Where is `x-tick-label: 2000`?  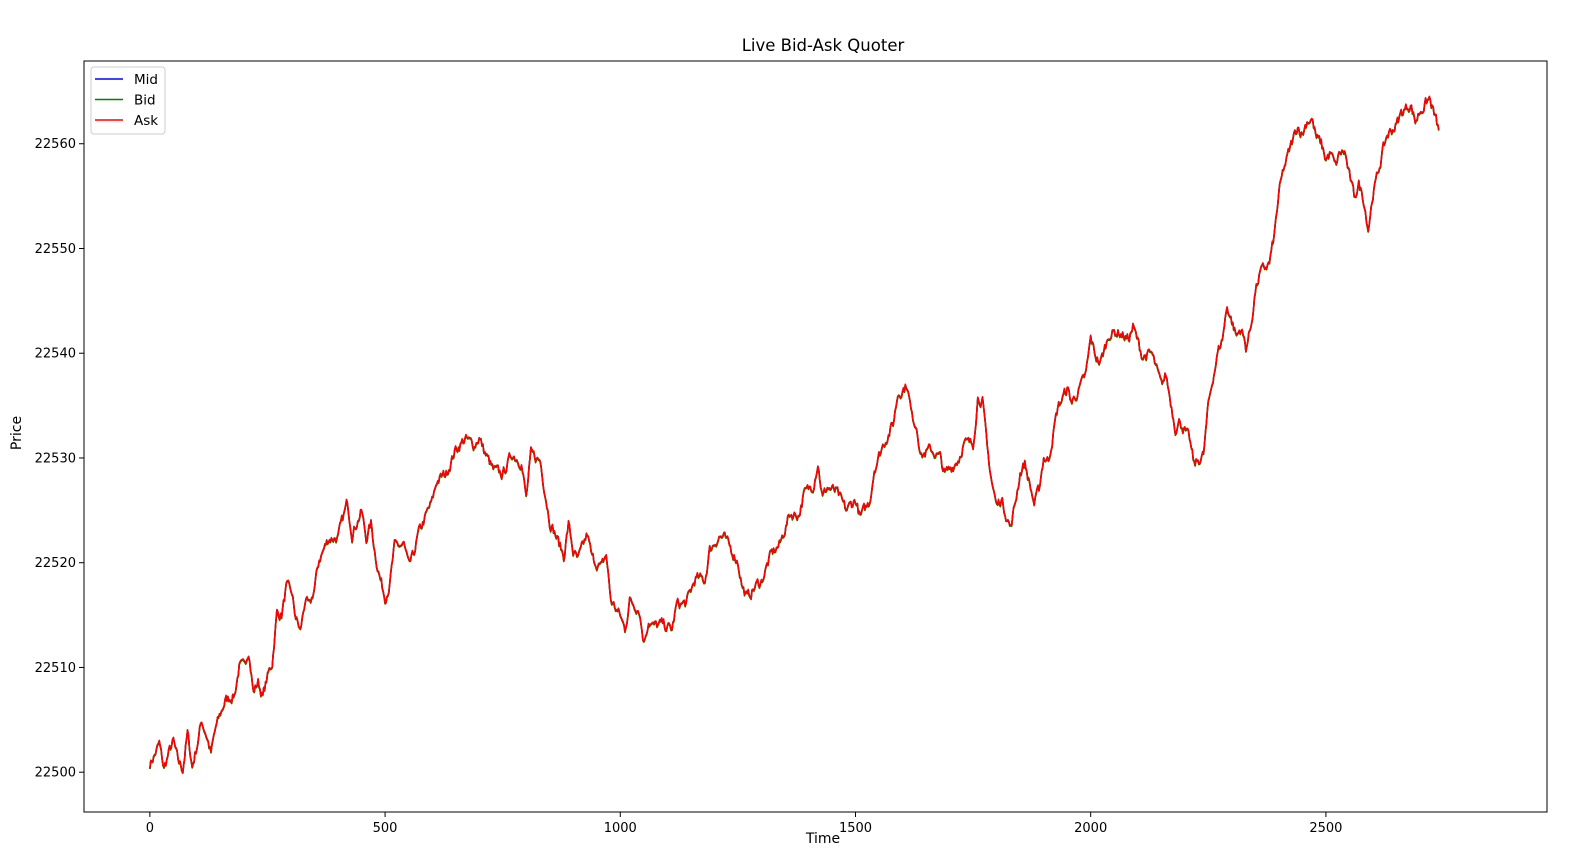 x-tick-label: 2000 is located at coordinates (1090, 828).